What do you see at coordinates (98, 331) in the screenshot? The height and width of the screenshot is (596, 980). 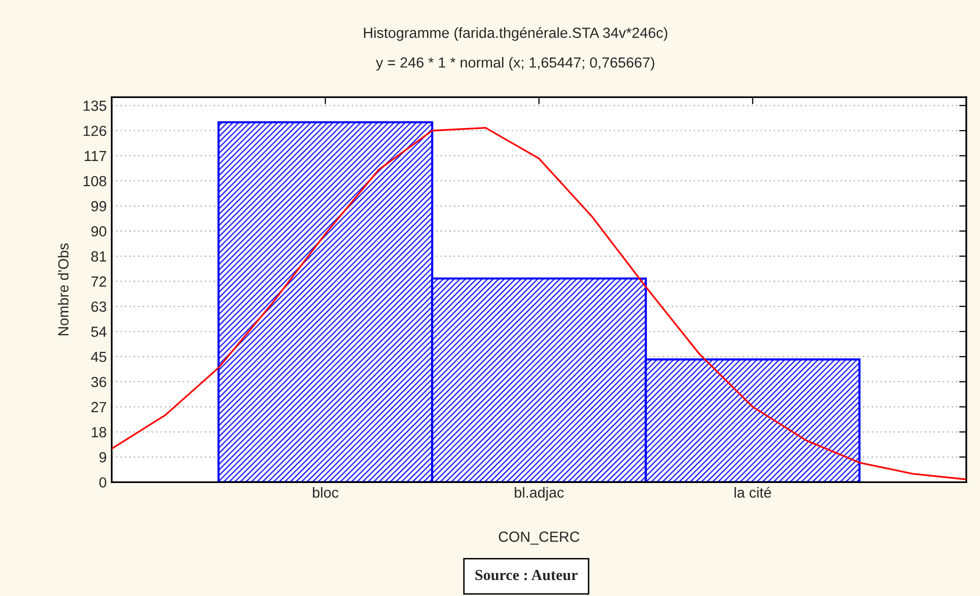 I see `y-tick-label: 54` at bounding box center [98, 331].